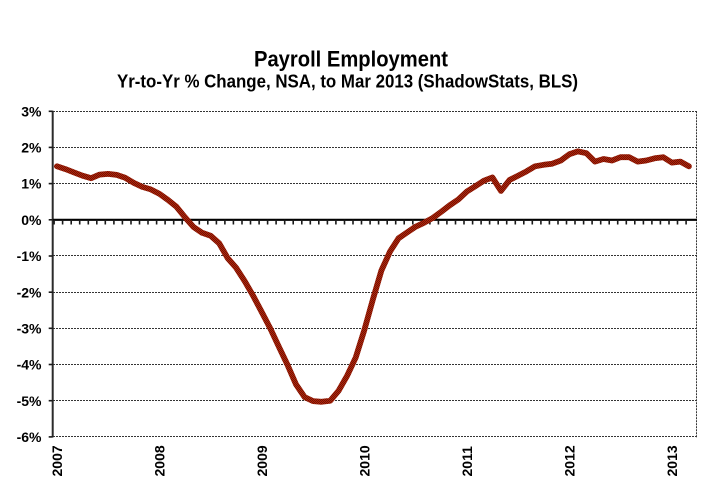 The width and height of the screenshot is (721, 486). I want to click on svg-text: -6%, so click(29, 437).